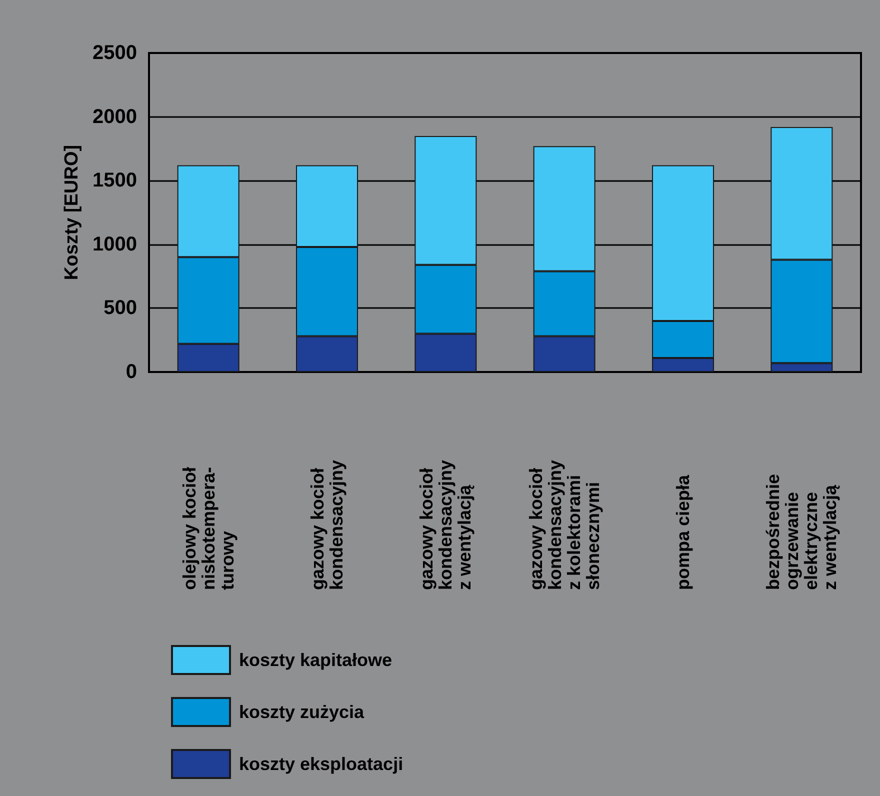  I want to click on x-tick-label: gazowy kocioł kondensacyjny, so click(327, 525).